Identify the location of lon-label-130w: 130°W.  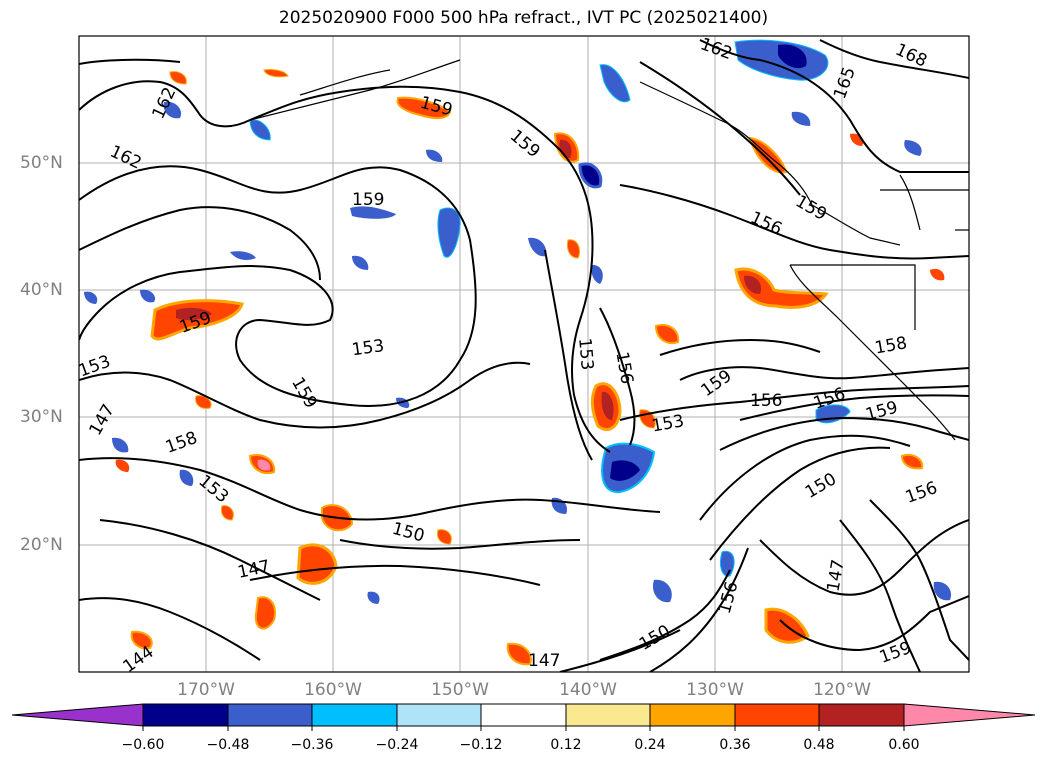
(715, 690).